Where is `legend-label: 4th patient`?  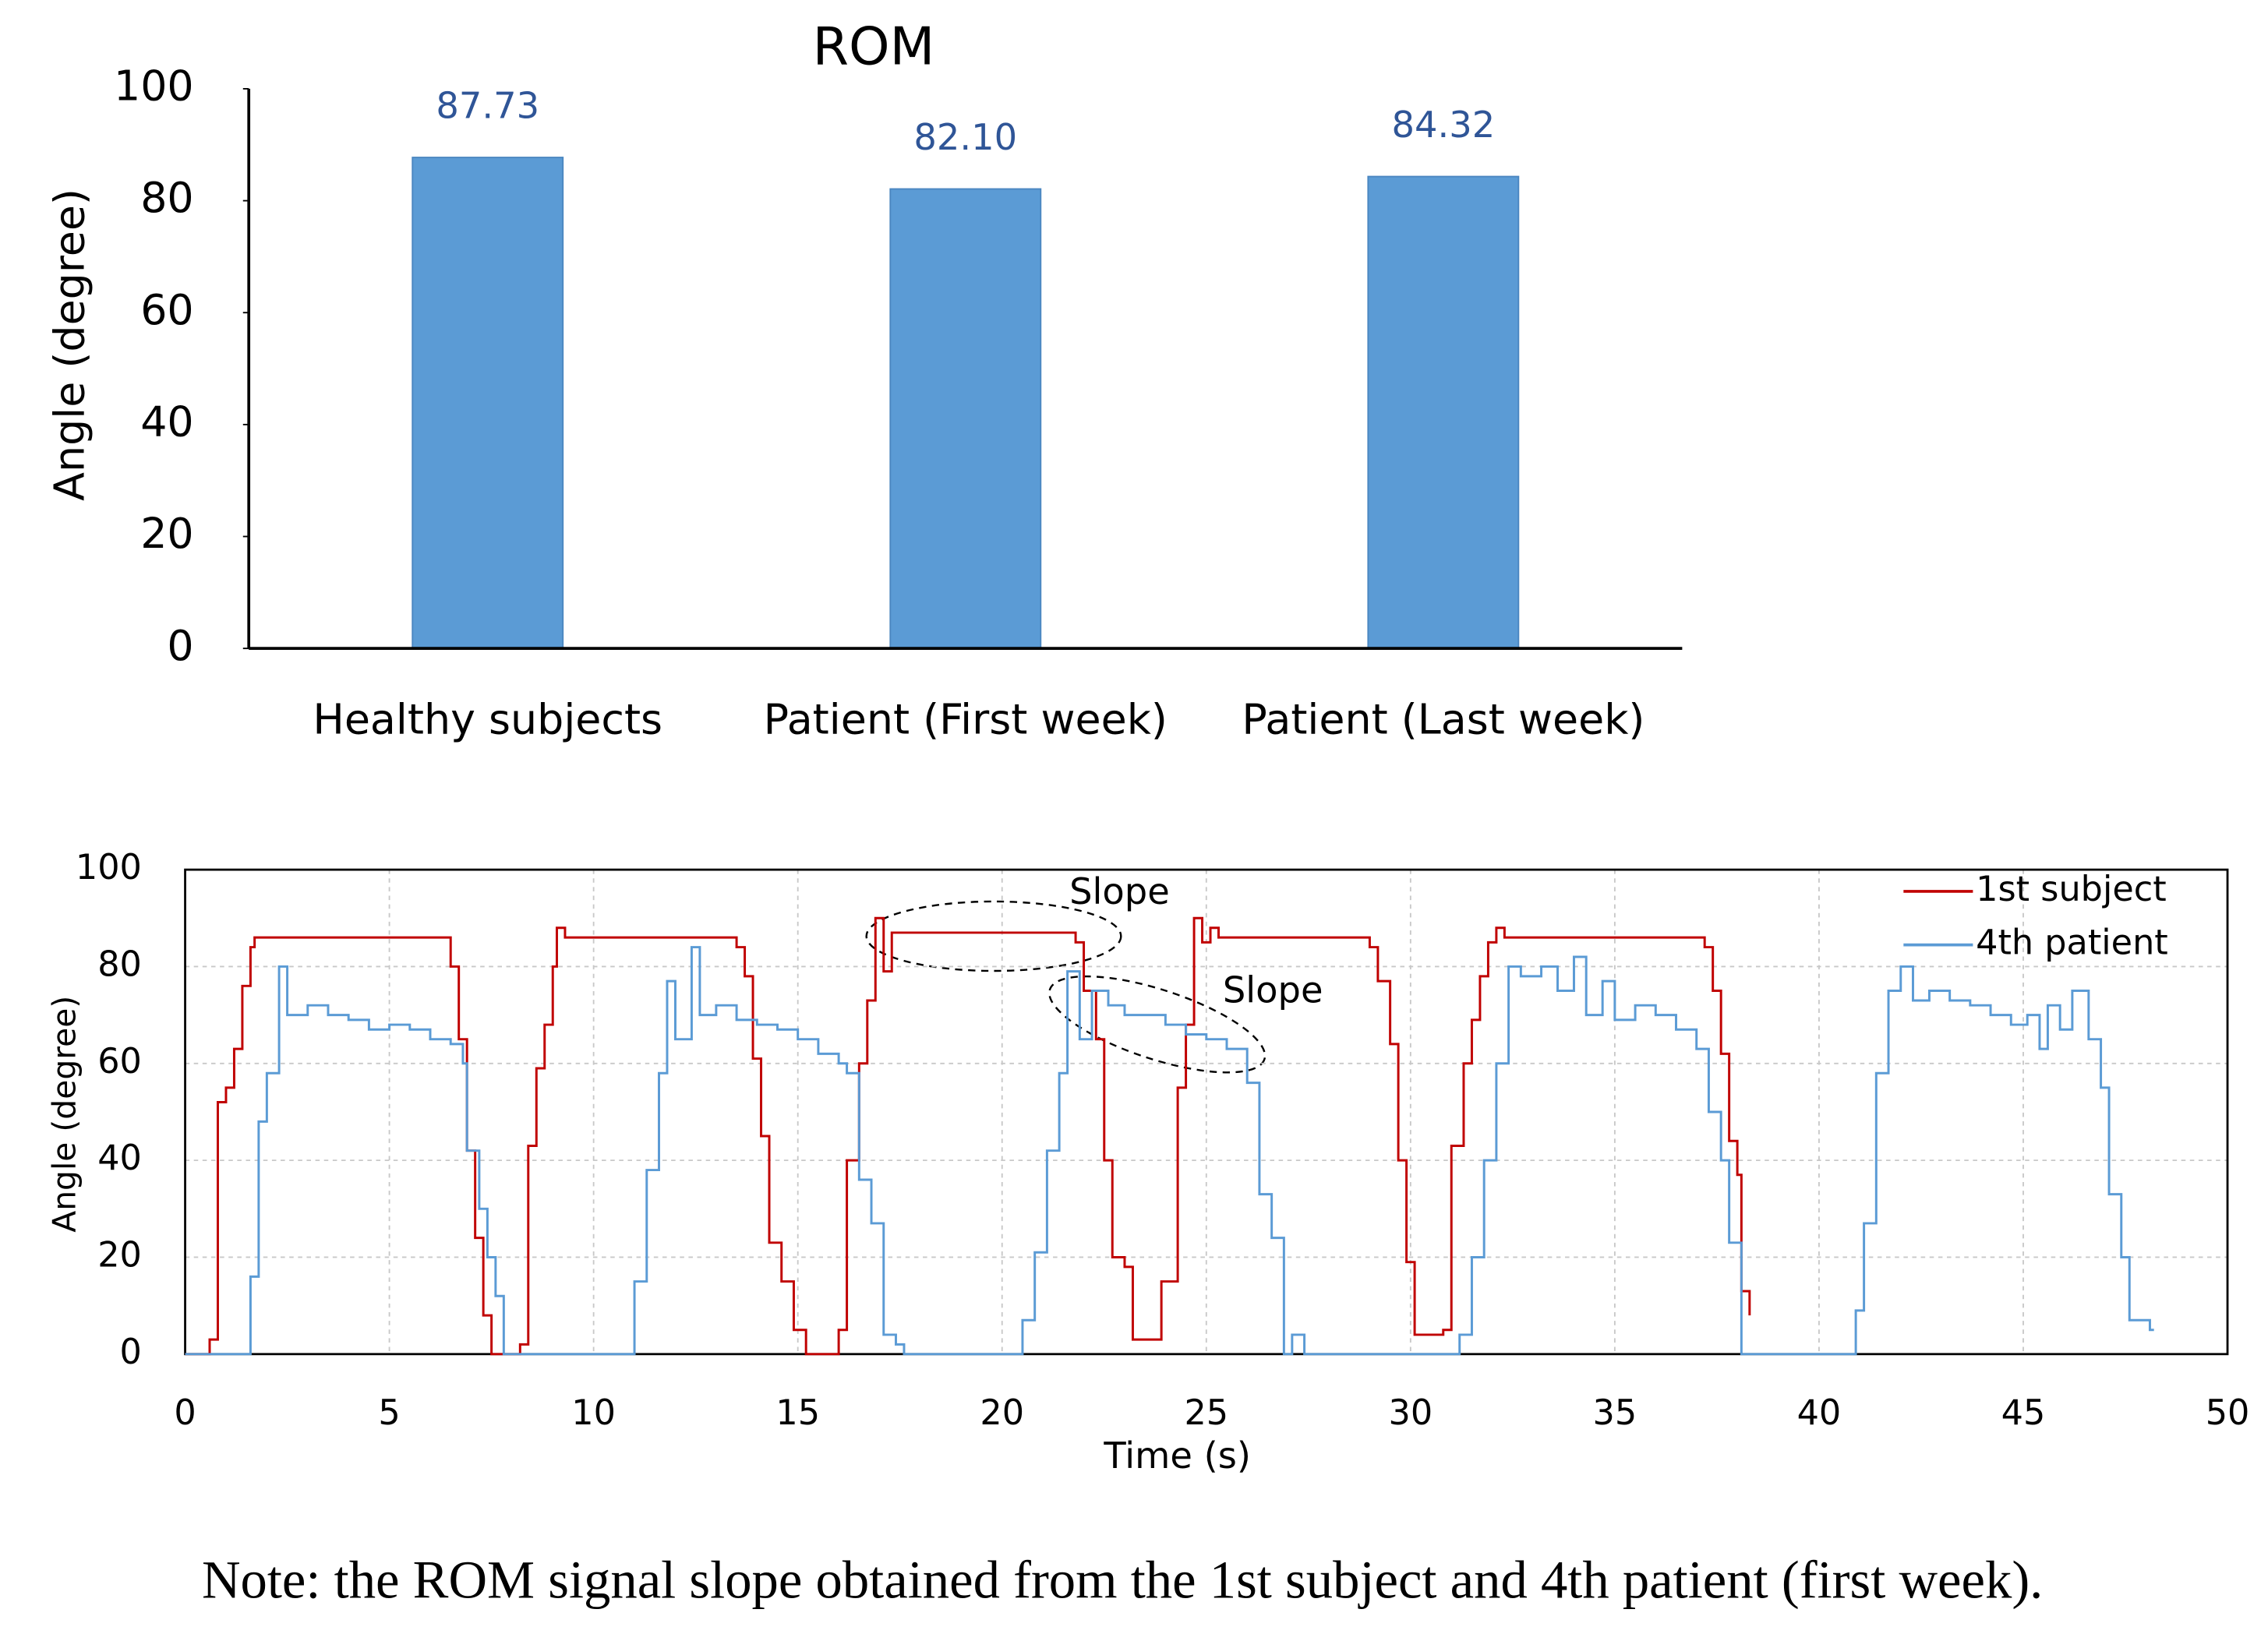
legend-label: 4th patient is located at coordinates (2072, 943).